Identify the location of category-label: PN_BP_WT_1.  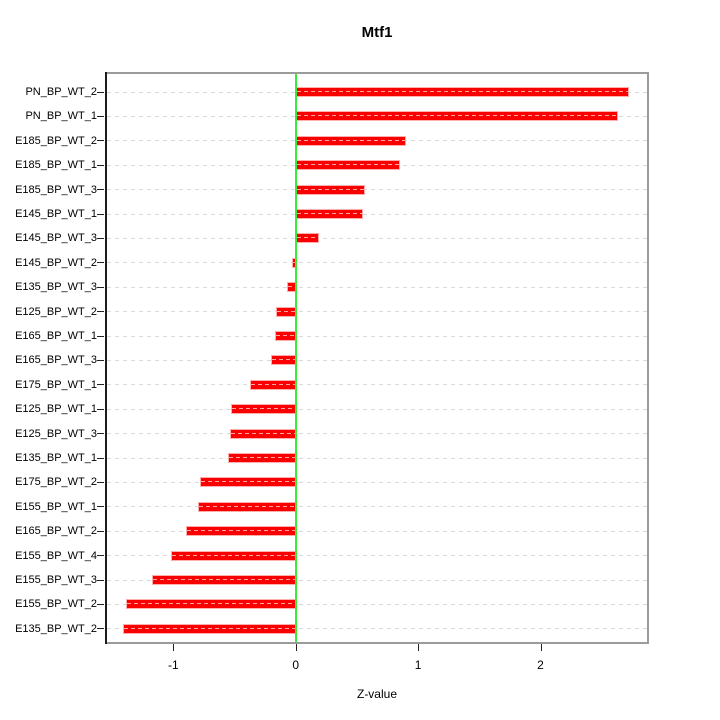
(61, 116).